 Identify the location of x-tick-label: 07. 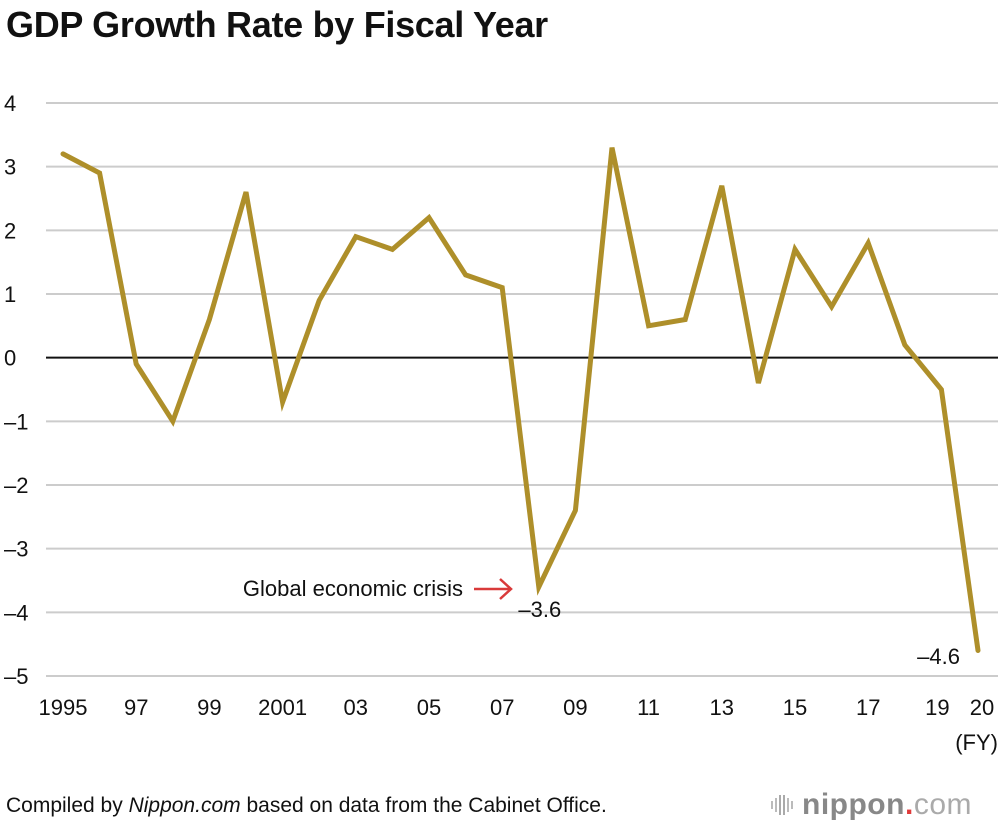
(502, 707).